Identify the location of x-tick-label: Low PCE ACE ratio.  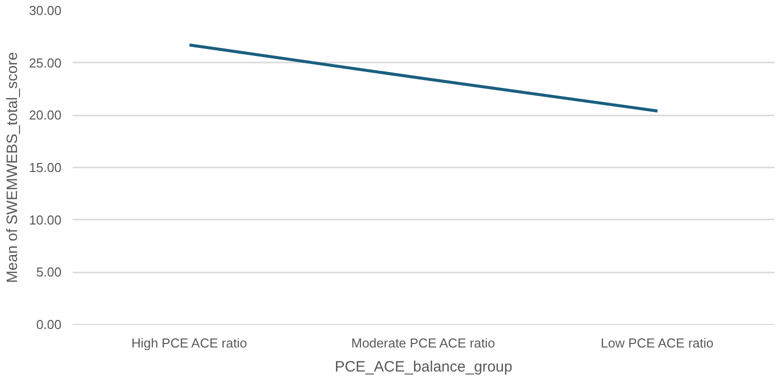
(657, 343).